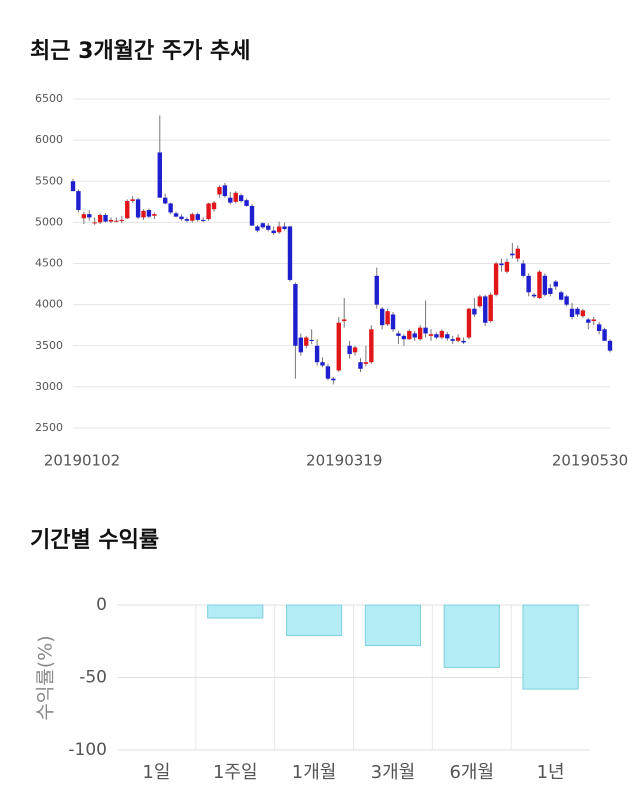 This screenshot has height=810, width=640. I want to click on y-tick-label: -50, so click(93, 678).